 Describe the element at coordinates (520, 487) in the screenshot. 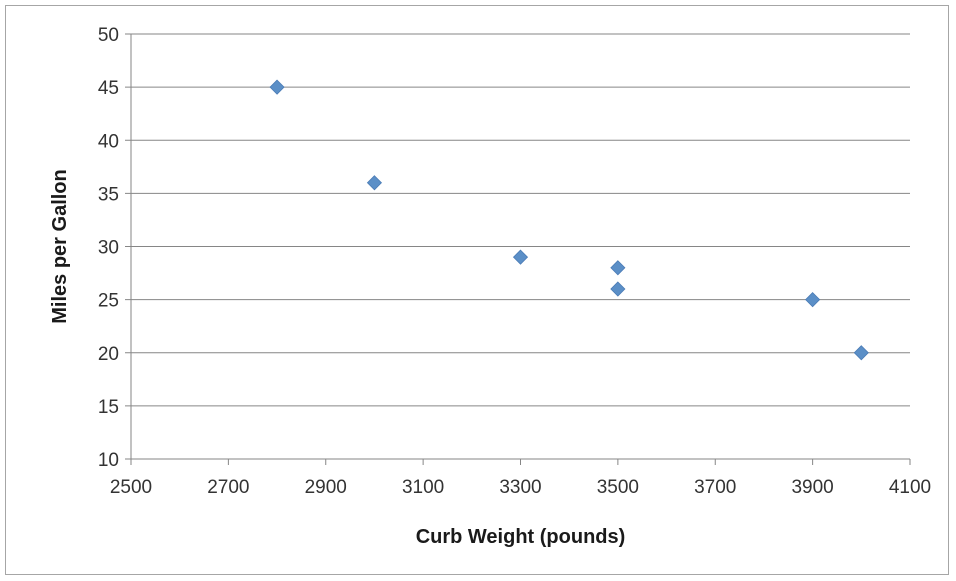

I see `x-tick-label: 3300` at that location.